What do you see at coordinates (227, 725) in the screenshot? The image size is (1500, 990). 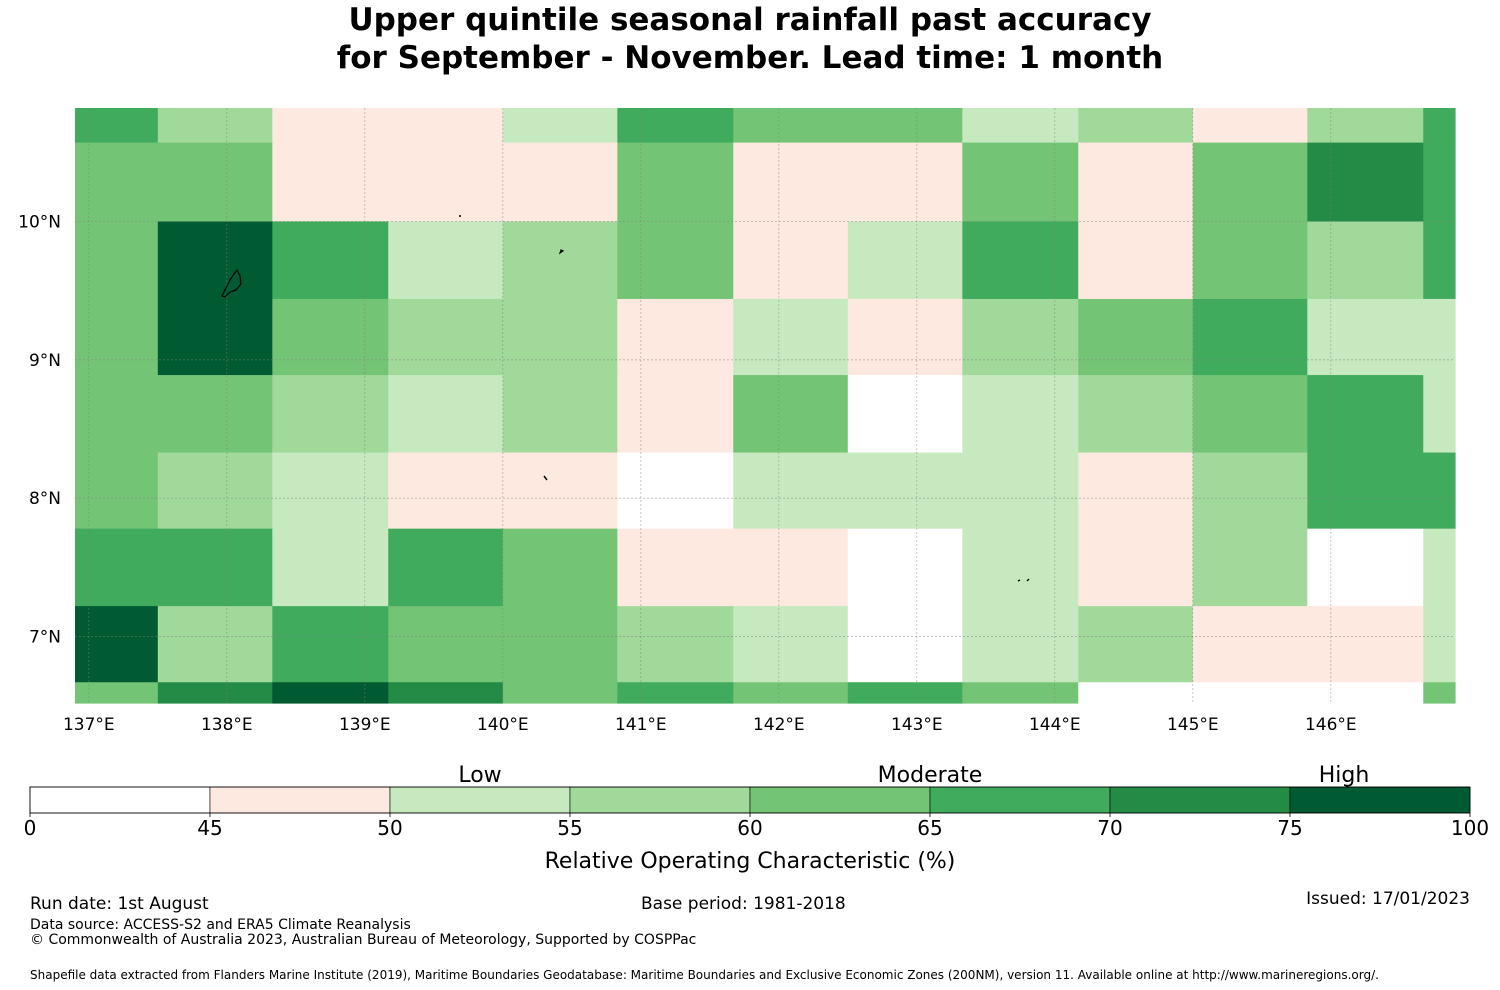 I see `x-tick-label: 138°E` at bounding box center [227, 725].